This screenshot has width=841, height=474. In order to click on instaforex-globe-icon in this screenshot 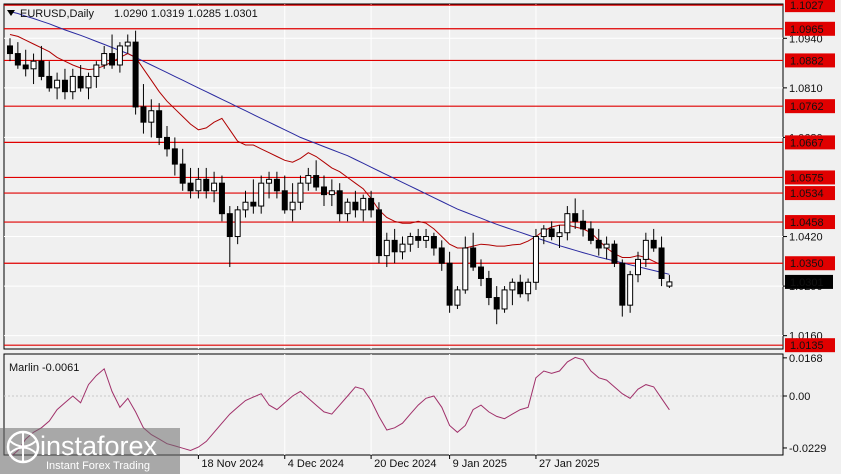, I will do `click(23, 447)`.